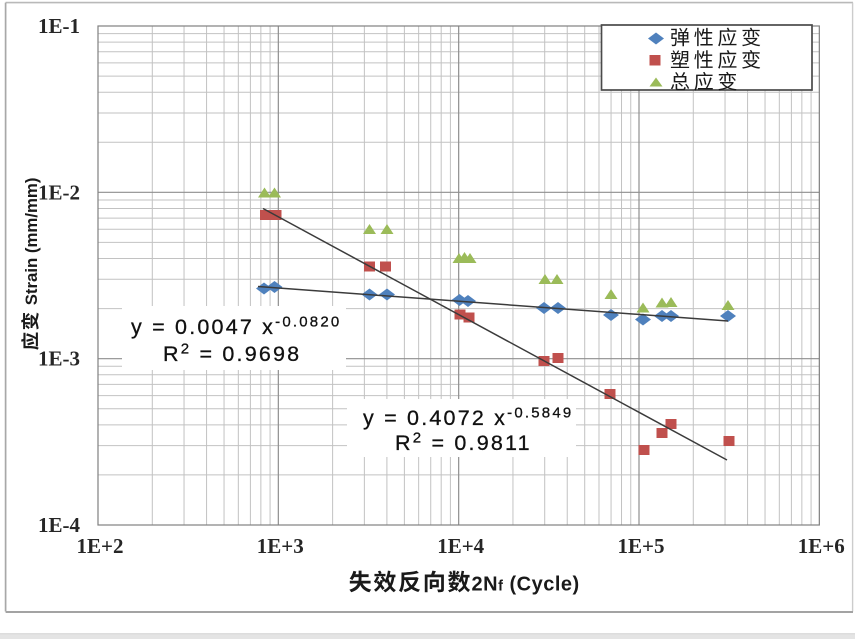 This screenshot has height=644, width=855. I want to click on svg-text: 1E-2, so click(59, 192).